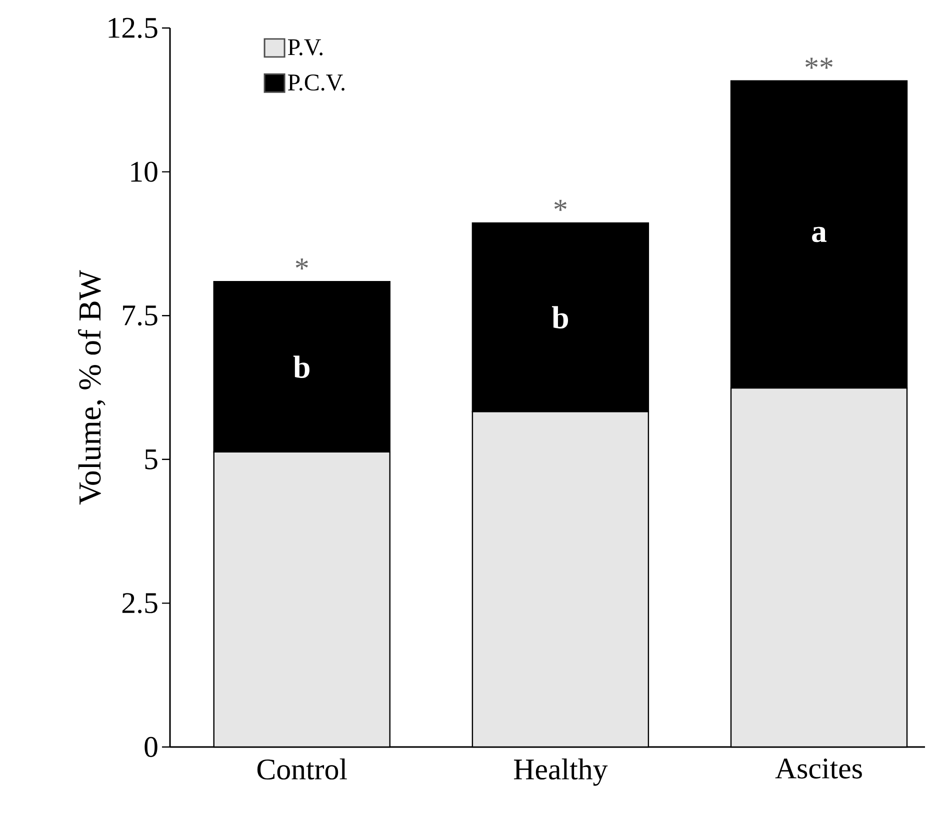 This screenshot has width=938, height=815. I want to click on y-tick-label: 5, so click(151, 459).